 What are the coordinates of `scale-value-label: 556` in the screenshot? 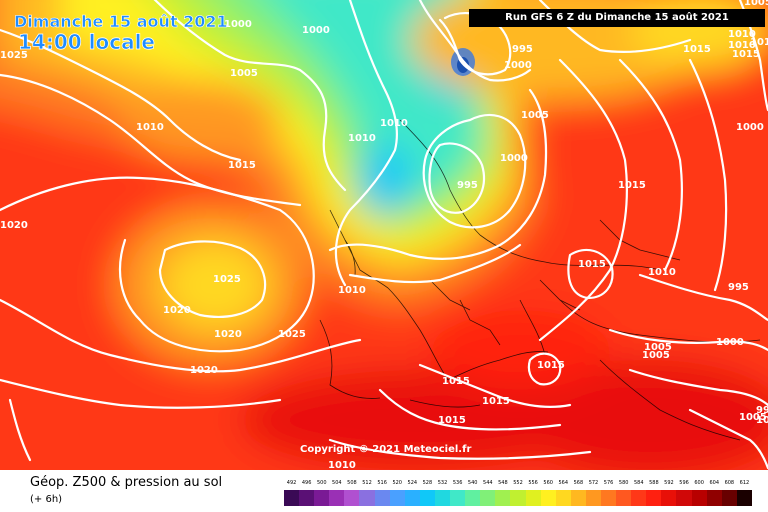 It's located at (533, 483).